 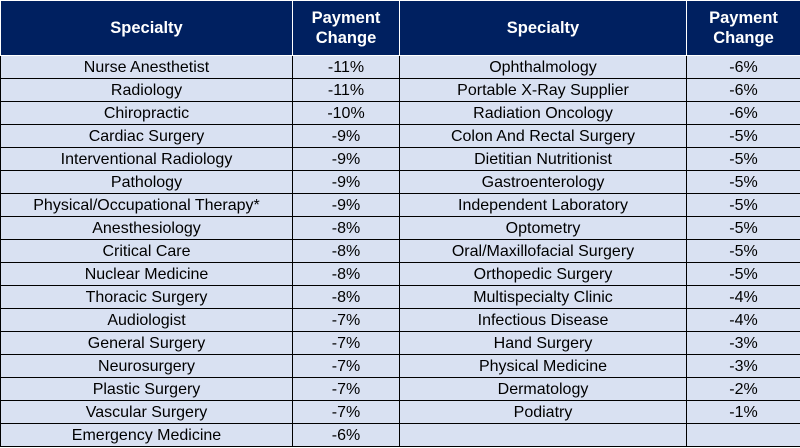 I want to click on table-row: General Surgery -7% Hand Surgery -3%, so click(x=400, y=343).